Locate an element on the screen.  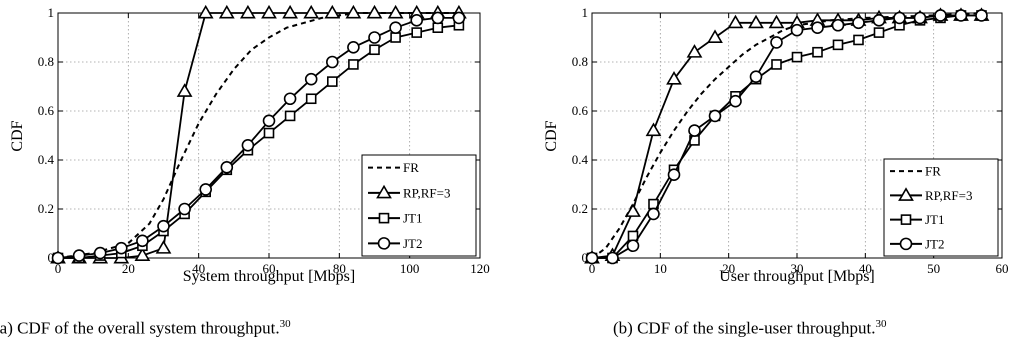
chart-b-xtick-label-30: 30 is located at coordinates (797, 268).